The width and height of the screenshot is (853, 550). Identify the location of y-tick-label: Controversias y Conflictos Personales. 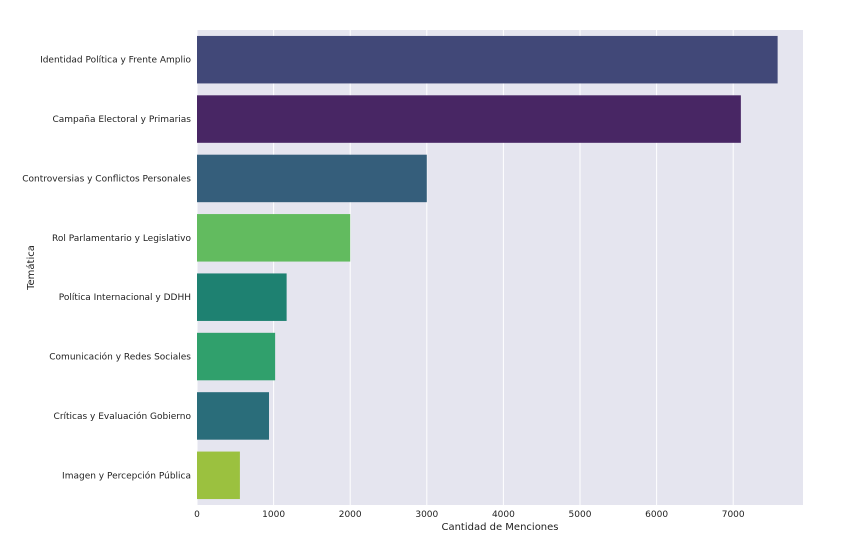
(106, 179).